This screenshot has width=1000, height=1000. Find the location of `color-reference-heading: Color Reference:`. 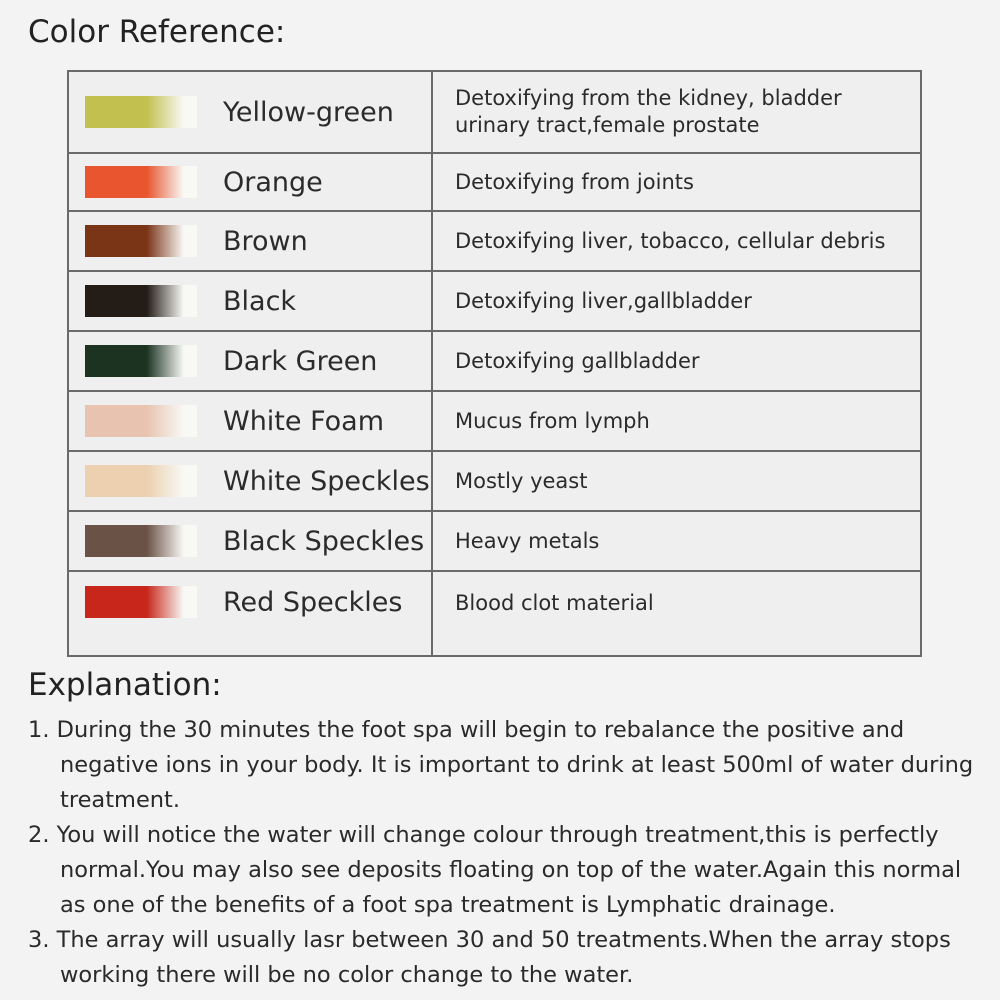

color-reference-heading: Color Reference: is located at coordinates (157, 32).